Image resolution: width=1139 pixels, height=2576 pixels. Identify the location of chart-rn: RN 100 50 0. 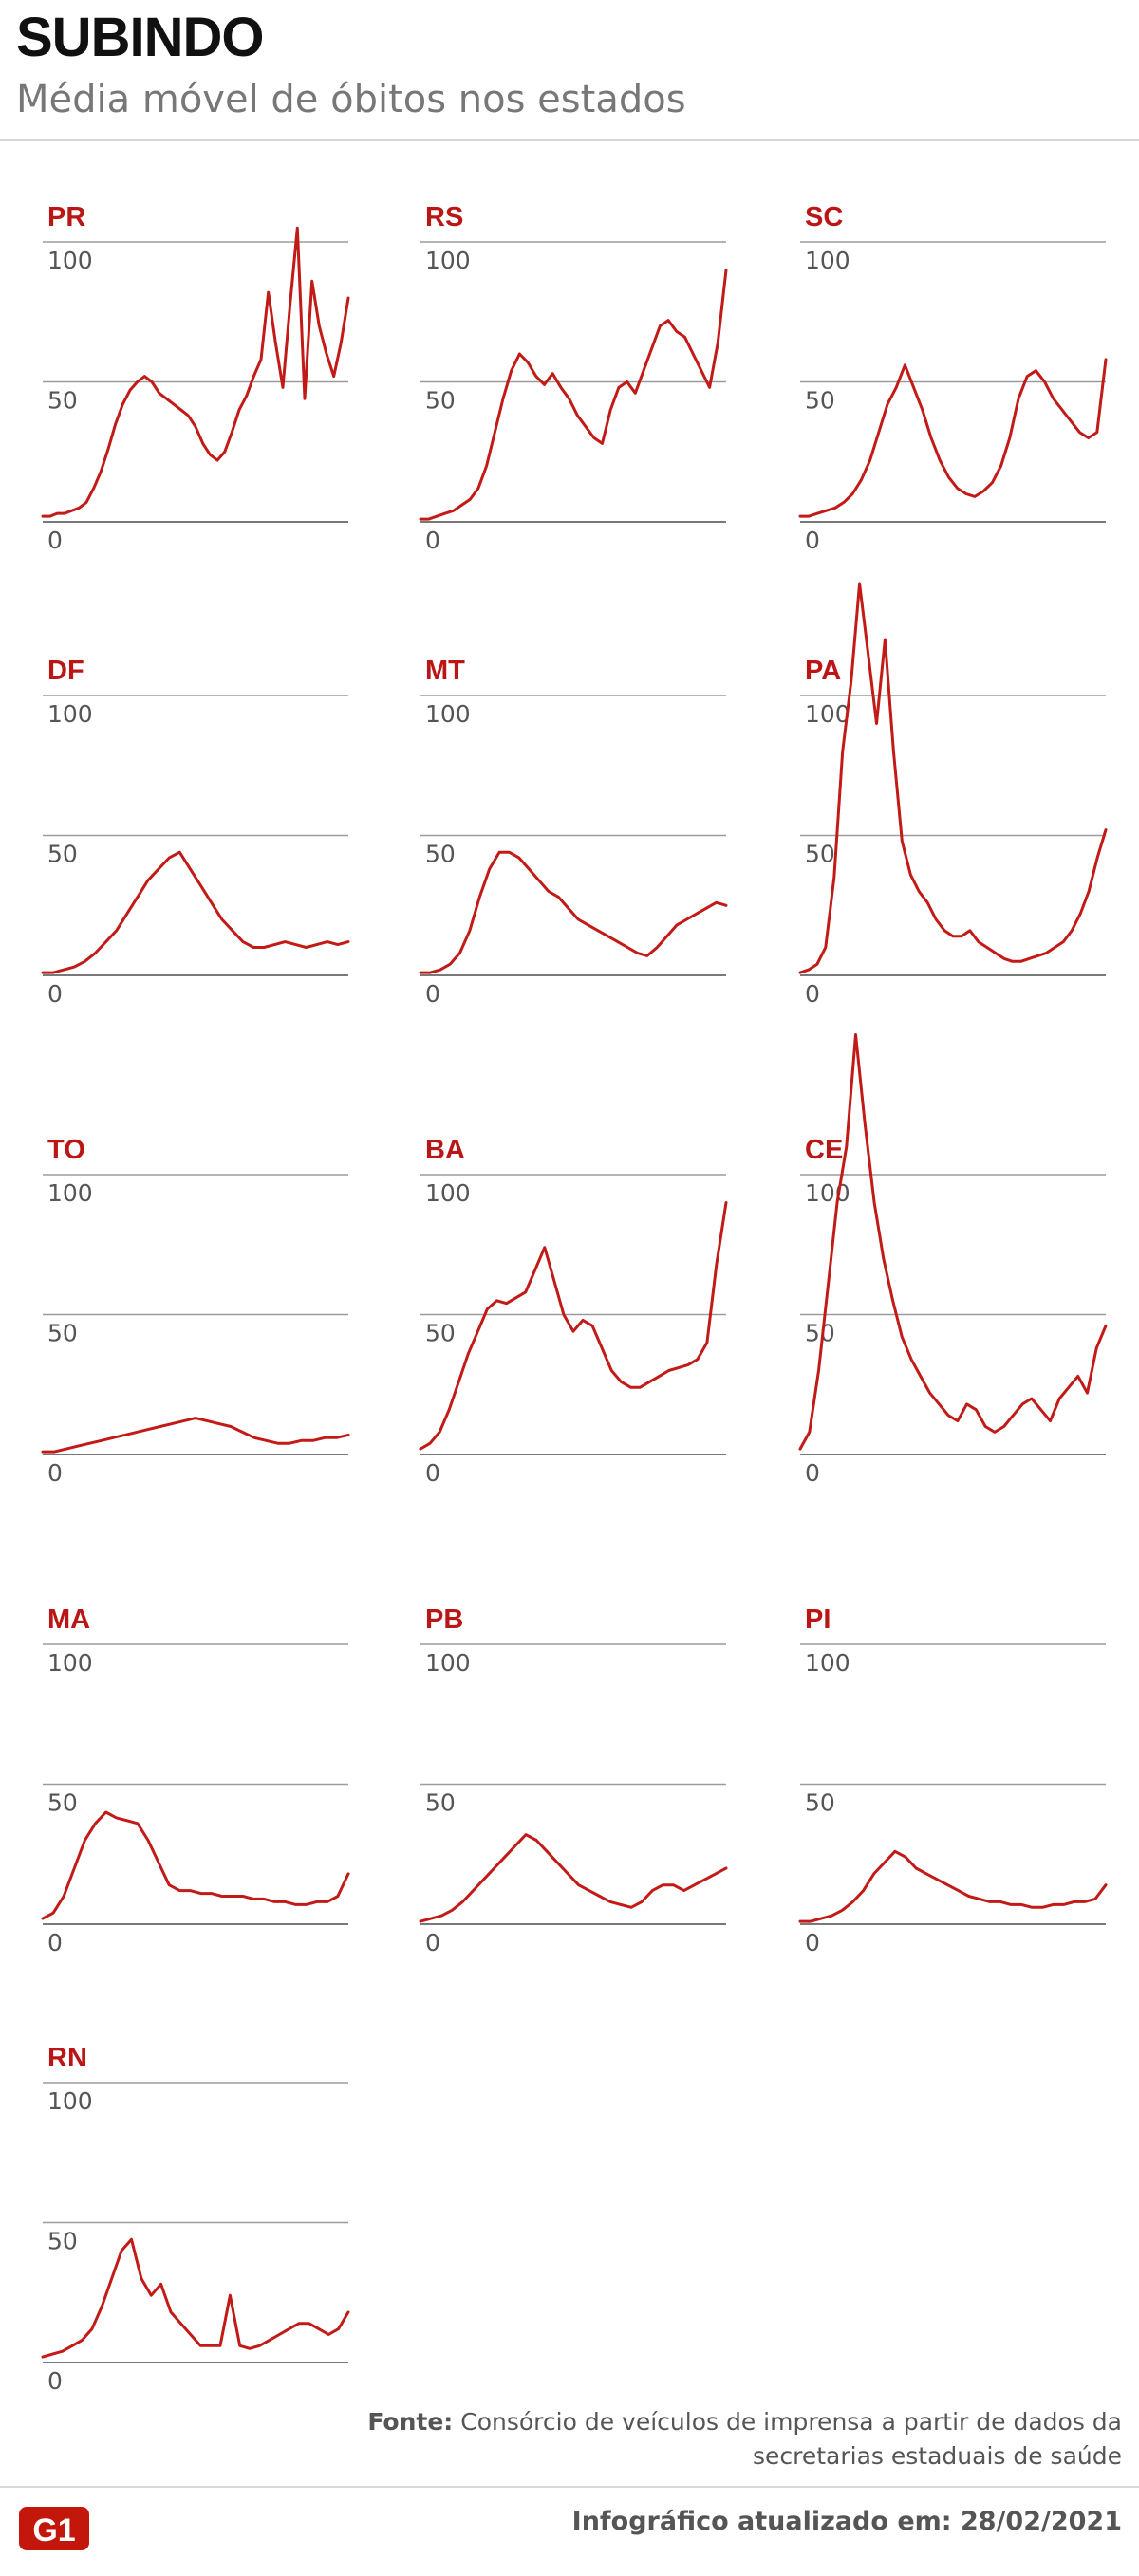
(195, 2219).